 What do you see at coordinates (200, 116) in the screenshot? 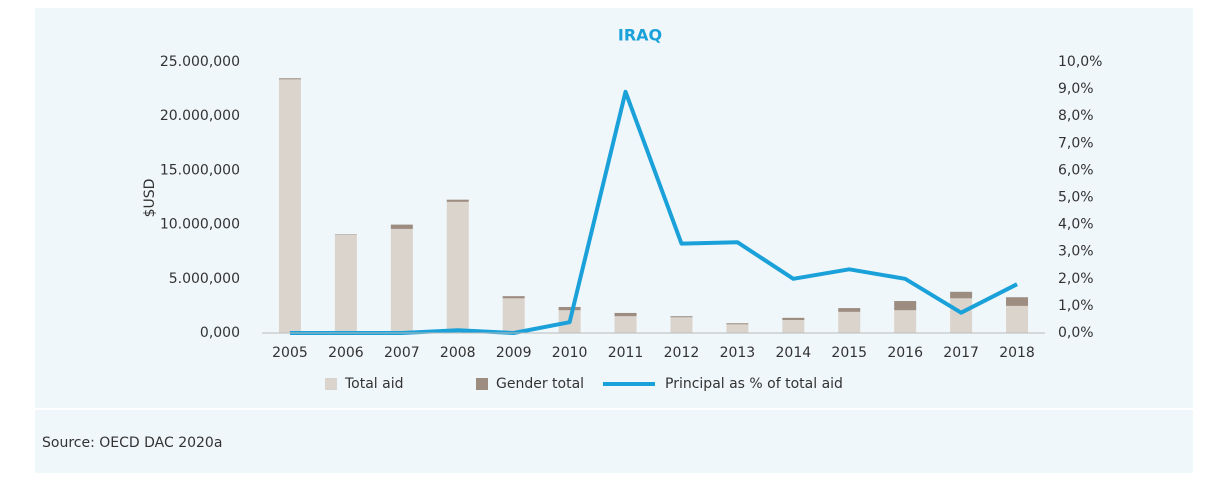
I see `y-tick-label: 20.000,000` at bounding box center [200, 116].